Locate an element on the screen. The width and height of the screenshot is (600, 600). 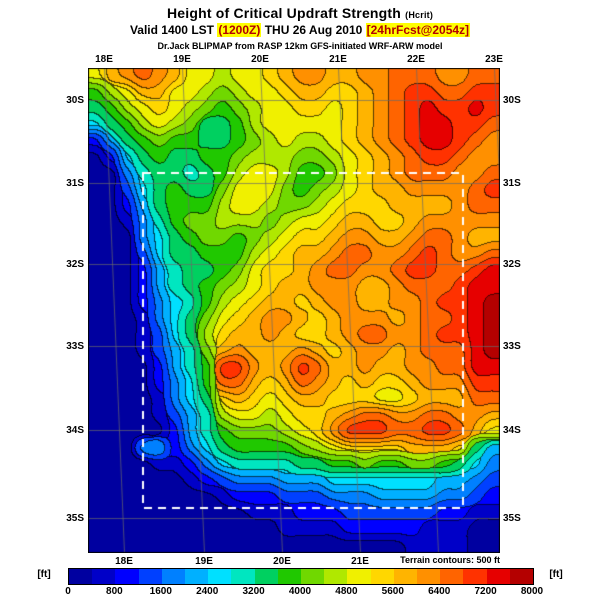
terrain-contours-note: Terrain contours: 500 ft is located at coordinates (450, 560).